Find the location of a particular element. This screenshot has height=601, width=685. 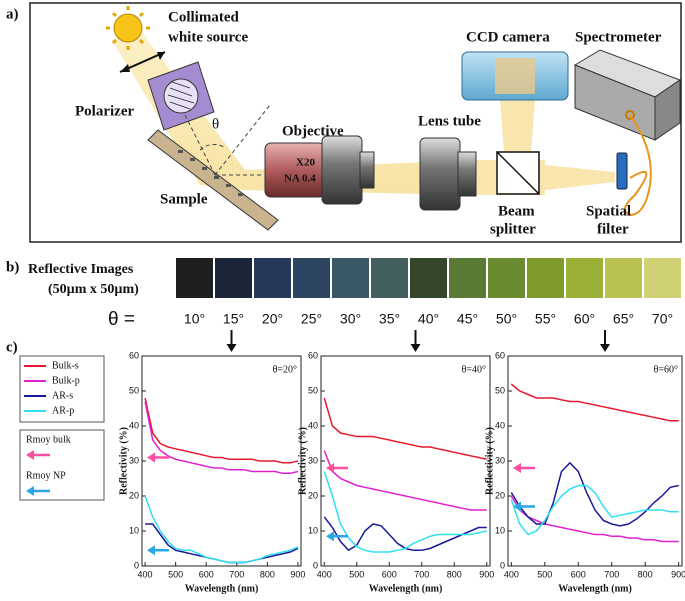

diagram-label: Spectrometer is located at coordinates (618, 37).